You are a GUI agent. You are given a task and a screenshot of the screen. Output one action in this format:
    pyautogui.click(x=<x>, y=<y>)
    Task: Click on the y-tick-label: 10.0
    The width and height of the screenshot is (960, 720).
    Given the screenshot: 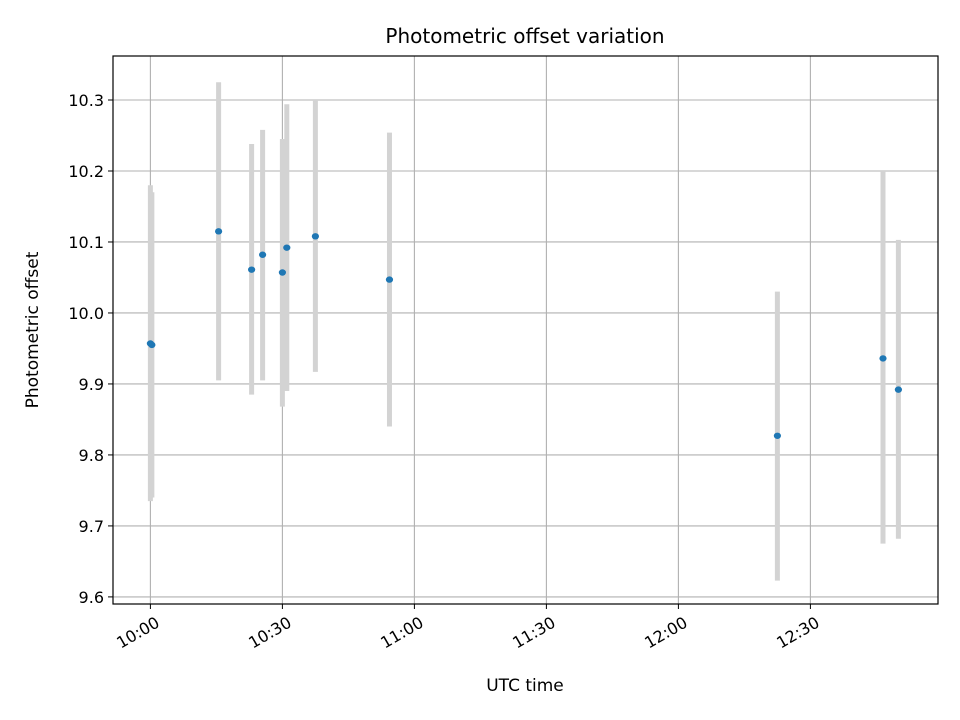 What is the action you would take?
    pyautogui.click(x=86, y=313)
    